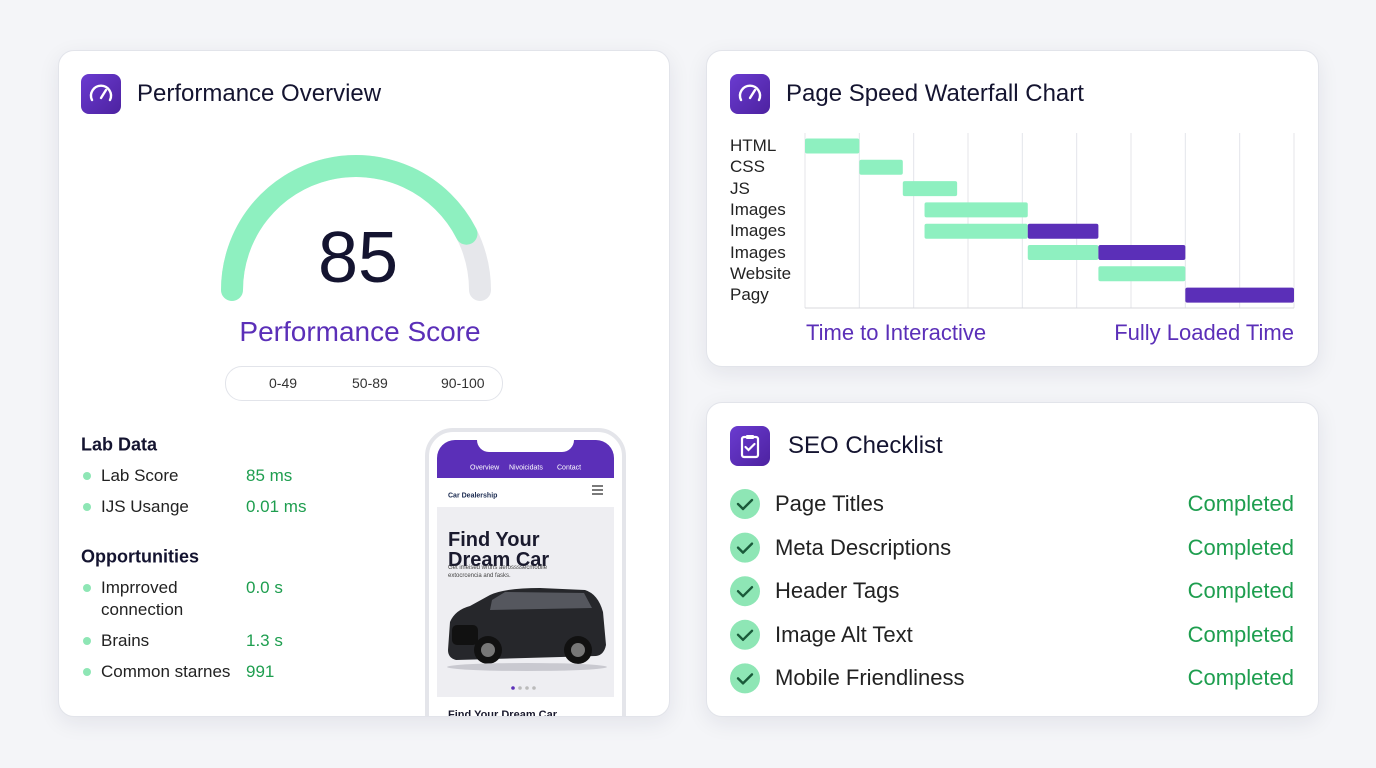  I want to click on legend, so click(364, 383).